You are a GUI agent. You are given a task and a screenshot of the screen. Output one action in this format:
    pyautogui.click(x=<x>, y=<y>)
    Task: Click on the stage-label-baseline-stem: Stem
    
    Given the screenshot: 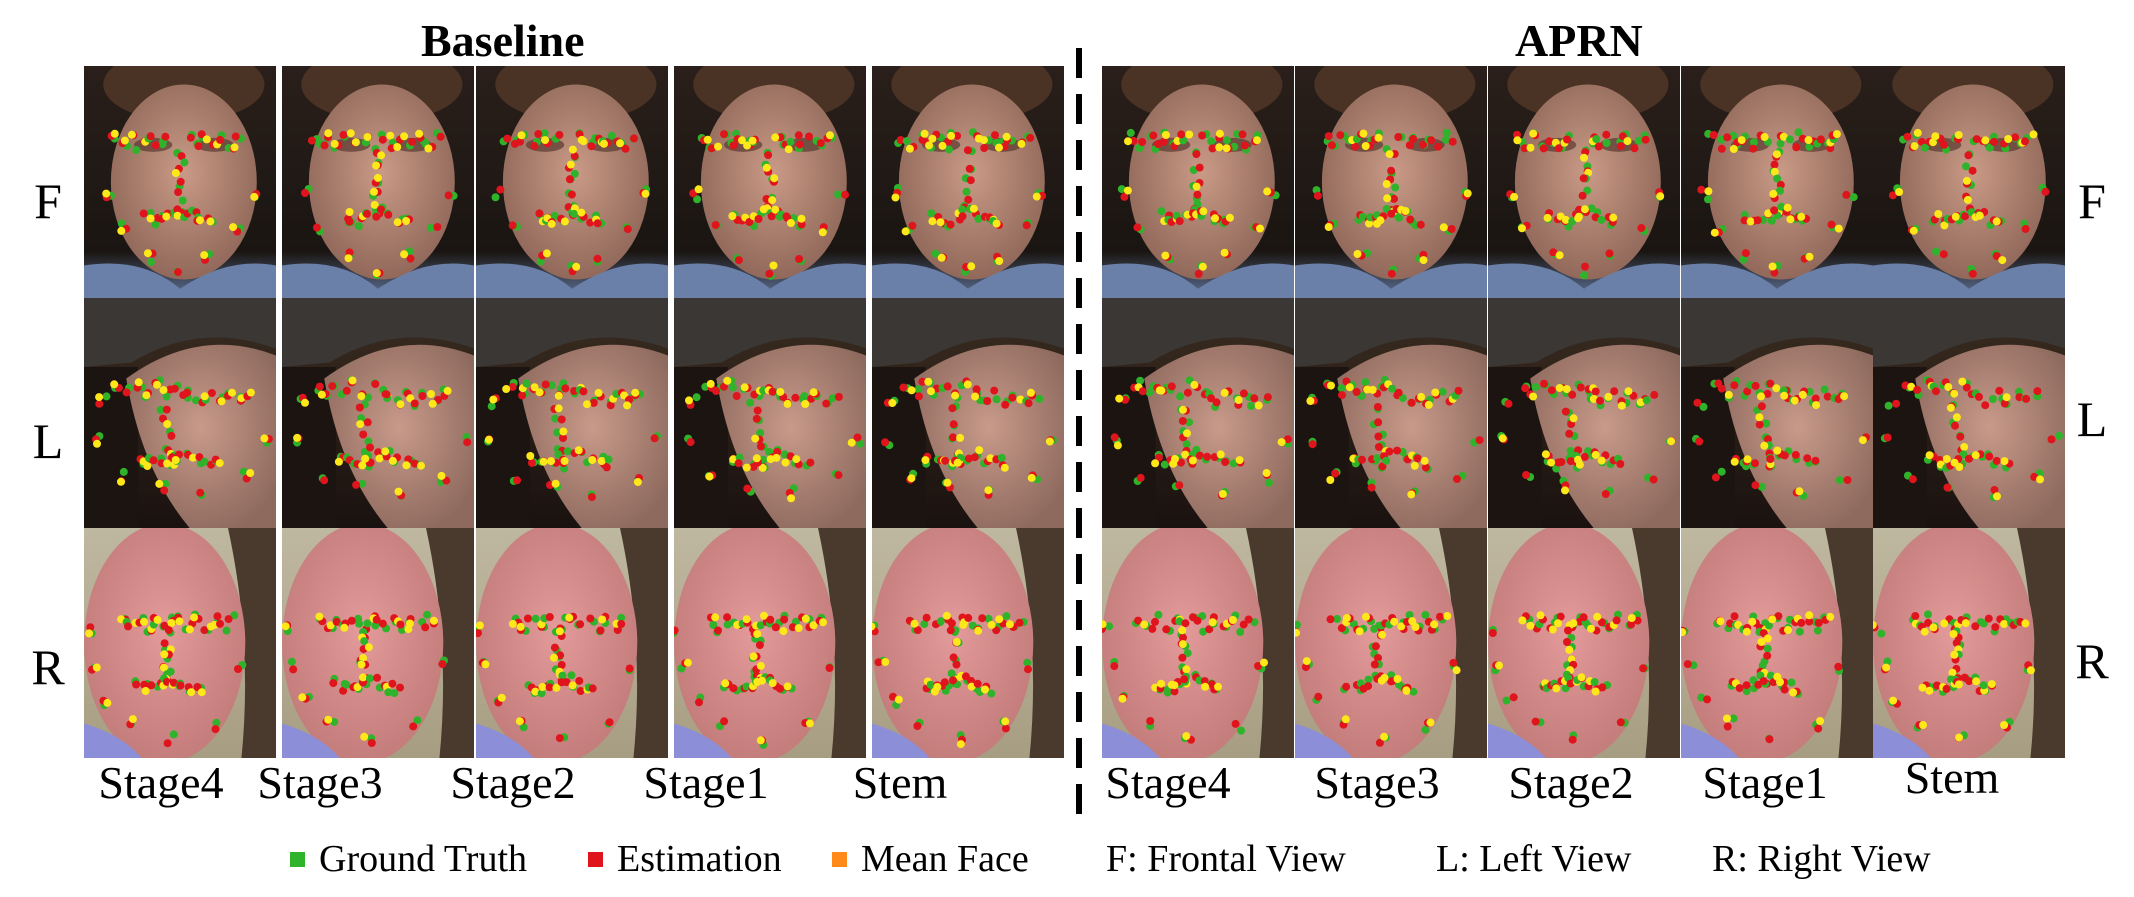 What is the action you would take?
    pyautogui.click(x=900, y=783)
    